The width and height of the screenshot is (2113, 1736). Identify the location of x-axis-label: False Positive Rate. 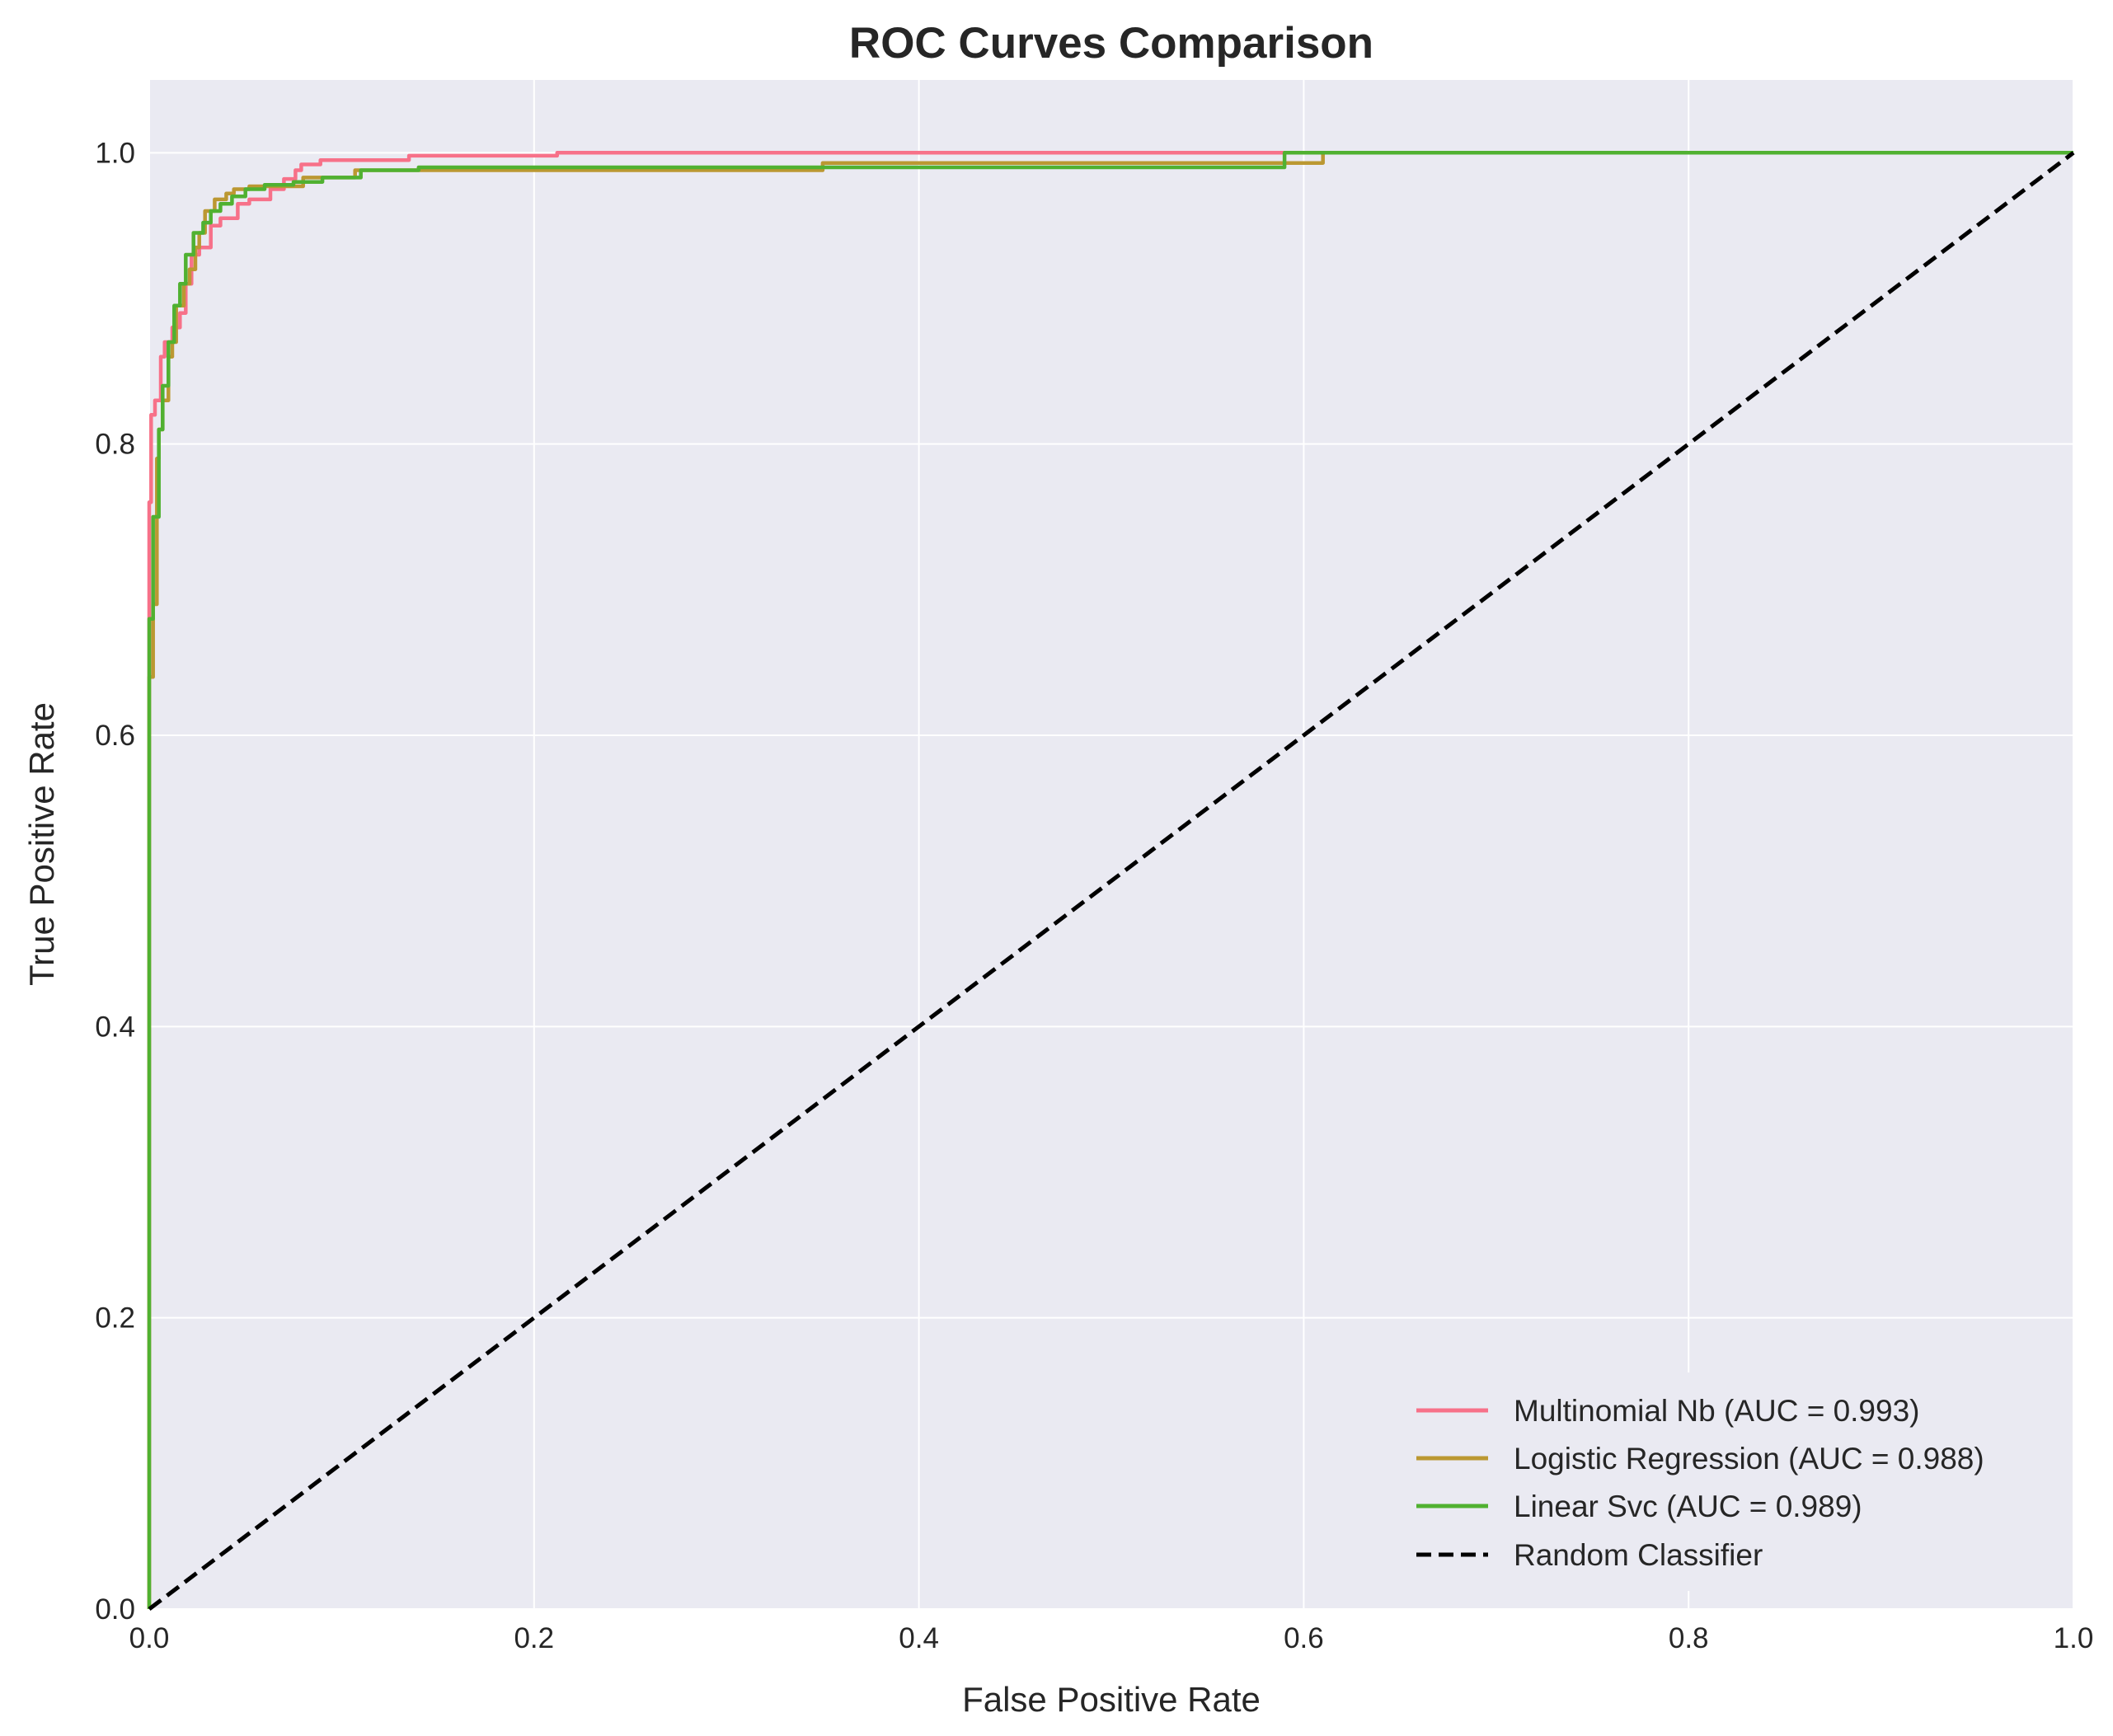
(1112, 1699).